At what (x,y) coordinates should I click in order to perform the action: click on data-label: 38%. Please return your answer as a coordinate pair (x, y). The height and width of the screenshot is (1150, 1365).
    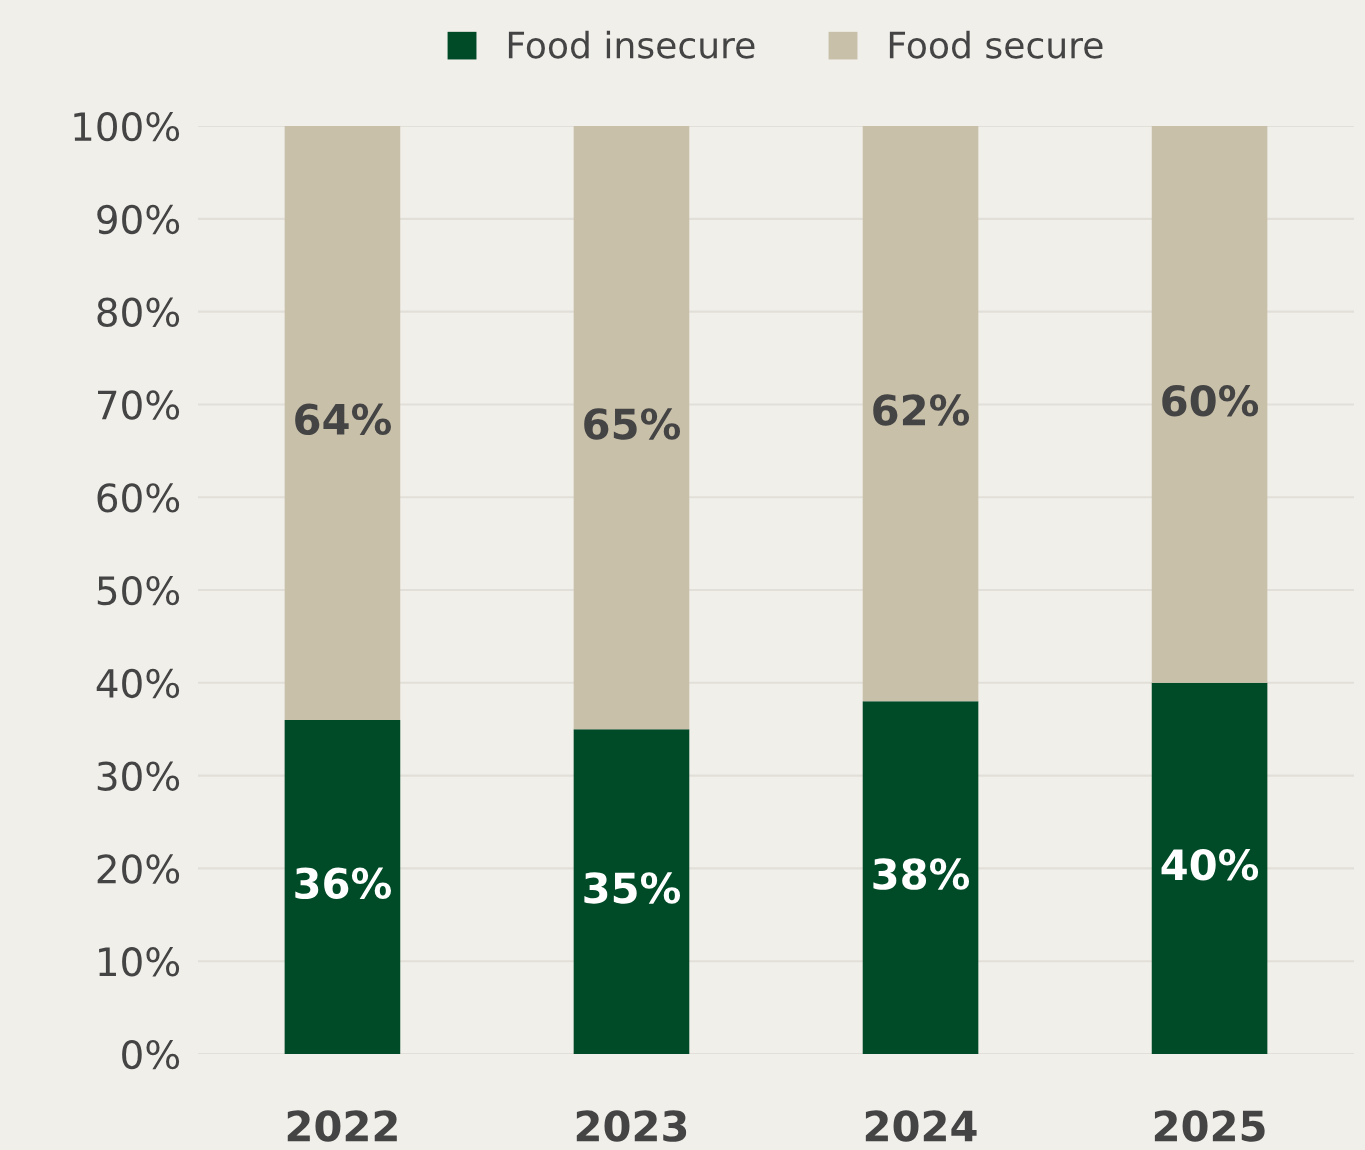
    Looking at the image, I should click on (921, 874).